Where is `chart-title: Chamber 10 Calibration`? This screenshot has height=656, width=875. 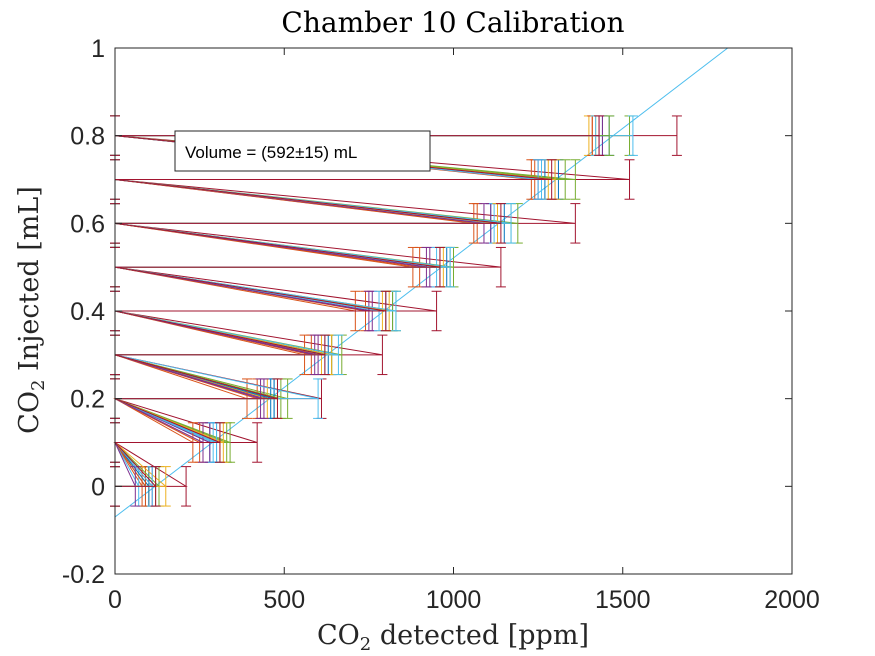
chart-title: Chamber 10 Calibration is located at coordinates (452, 22).